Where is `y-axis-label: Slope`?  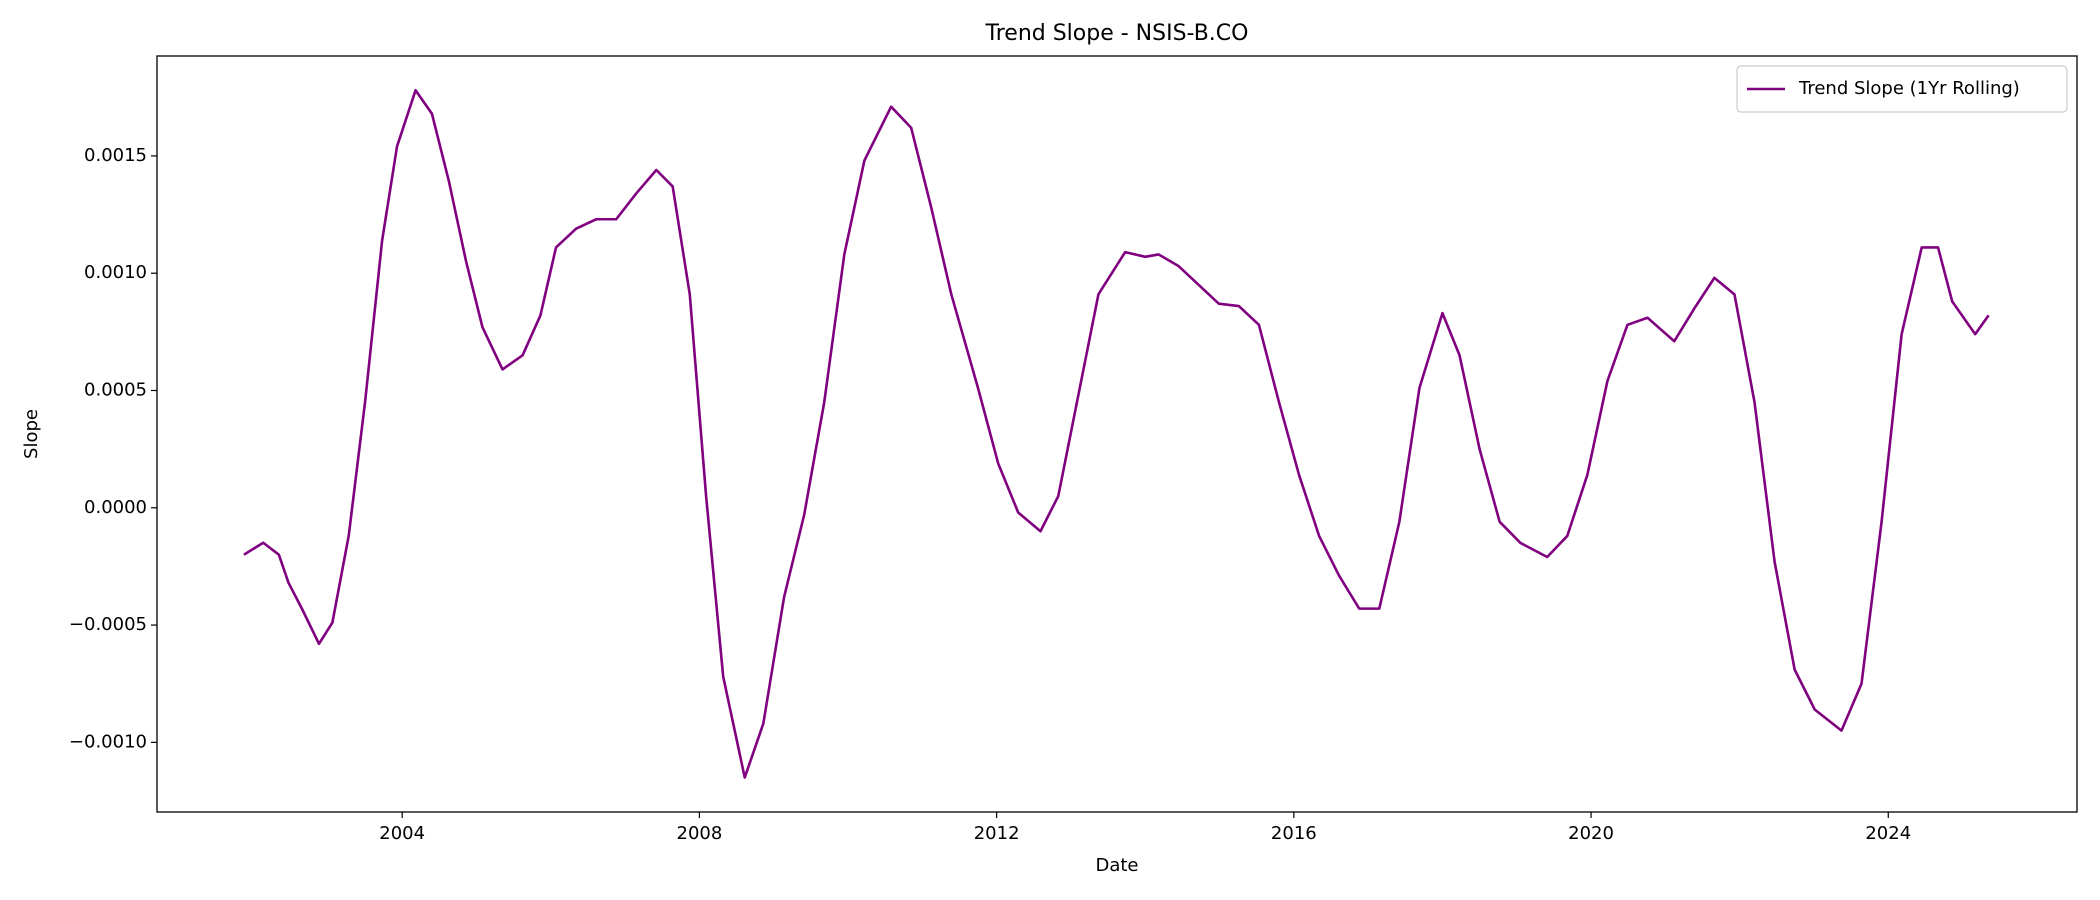 y-axis-label: Slope is located at coordinates (31, 434).